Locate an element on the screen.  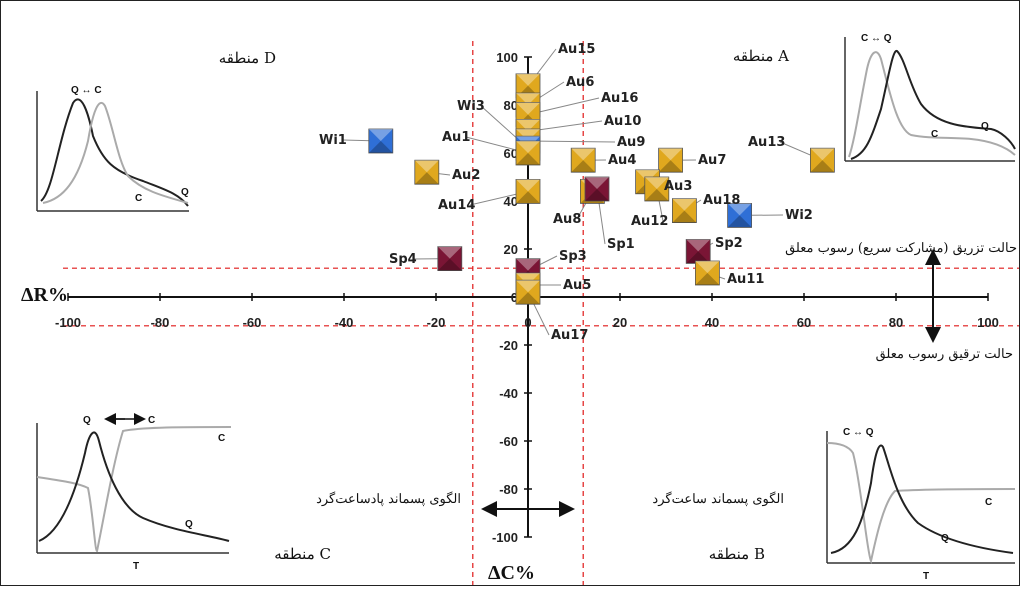
point-wi1 is located at coordinates (381, 141).